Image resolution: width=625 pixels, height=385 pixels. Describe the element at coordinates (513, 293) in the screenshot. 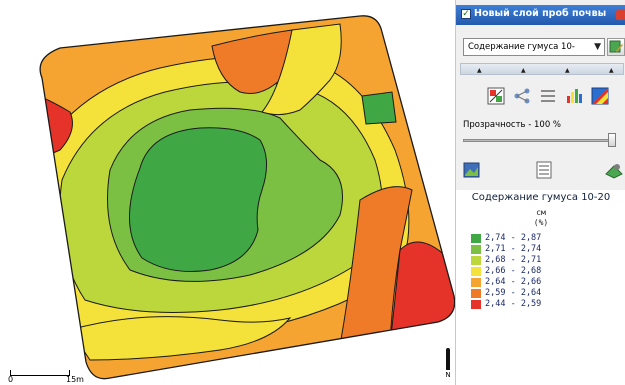

I see `legend-range: 2,59 - 2,64` at that location.